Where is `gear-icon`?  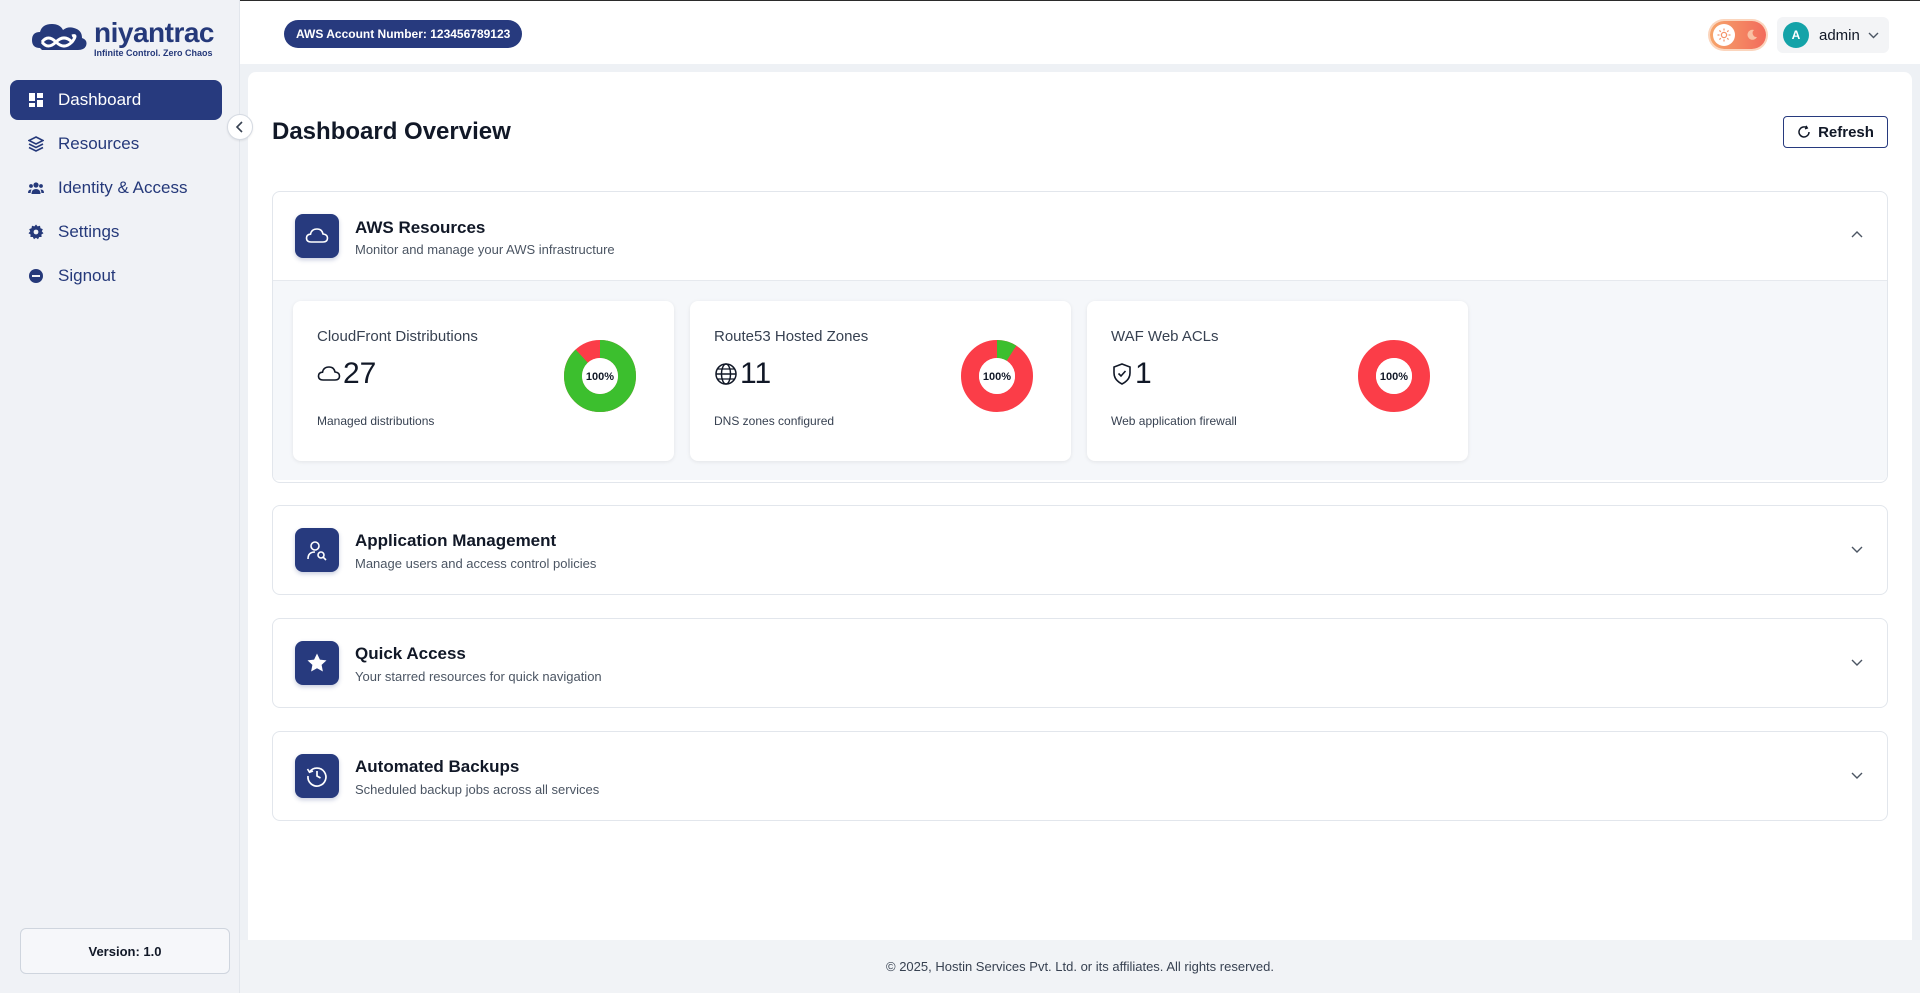
gear-icon is located at coordinates (36, 232).